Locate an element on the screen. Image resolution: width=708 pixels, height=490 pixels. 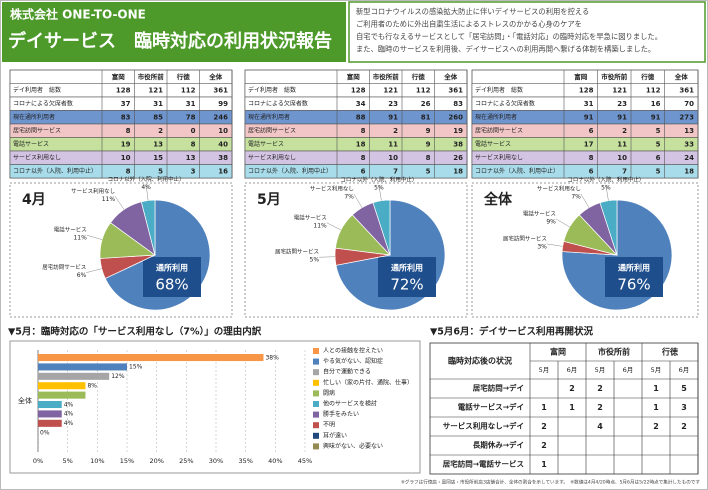
cell-value: 19 is located at coordinates (458, 131).